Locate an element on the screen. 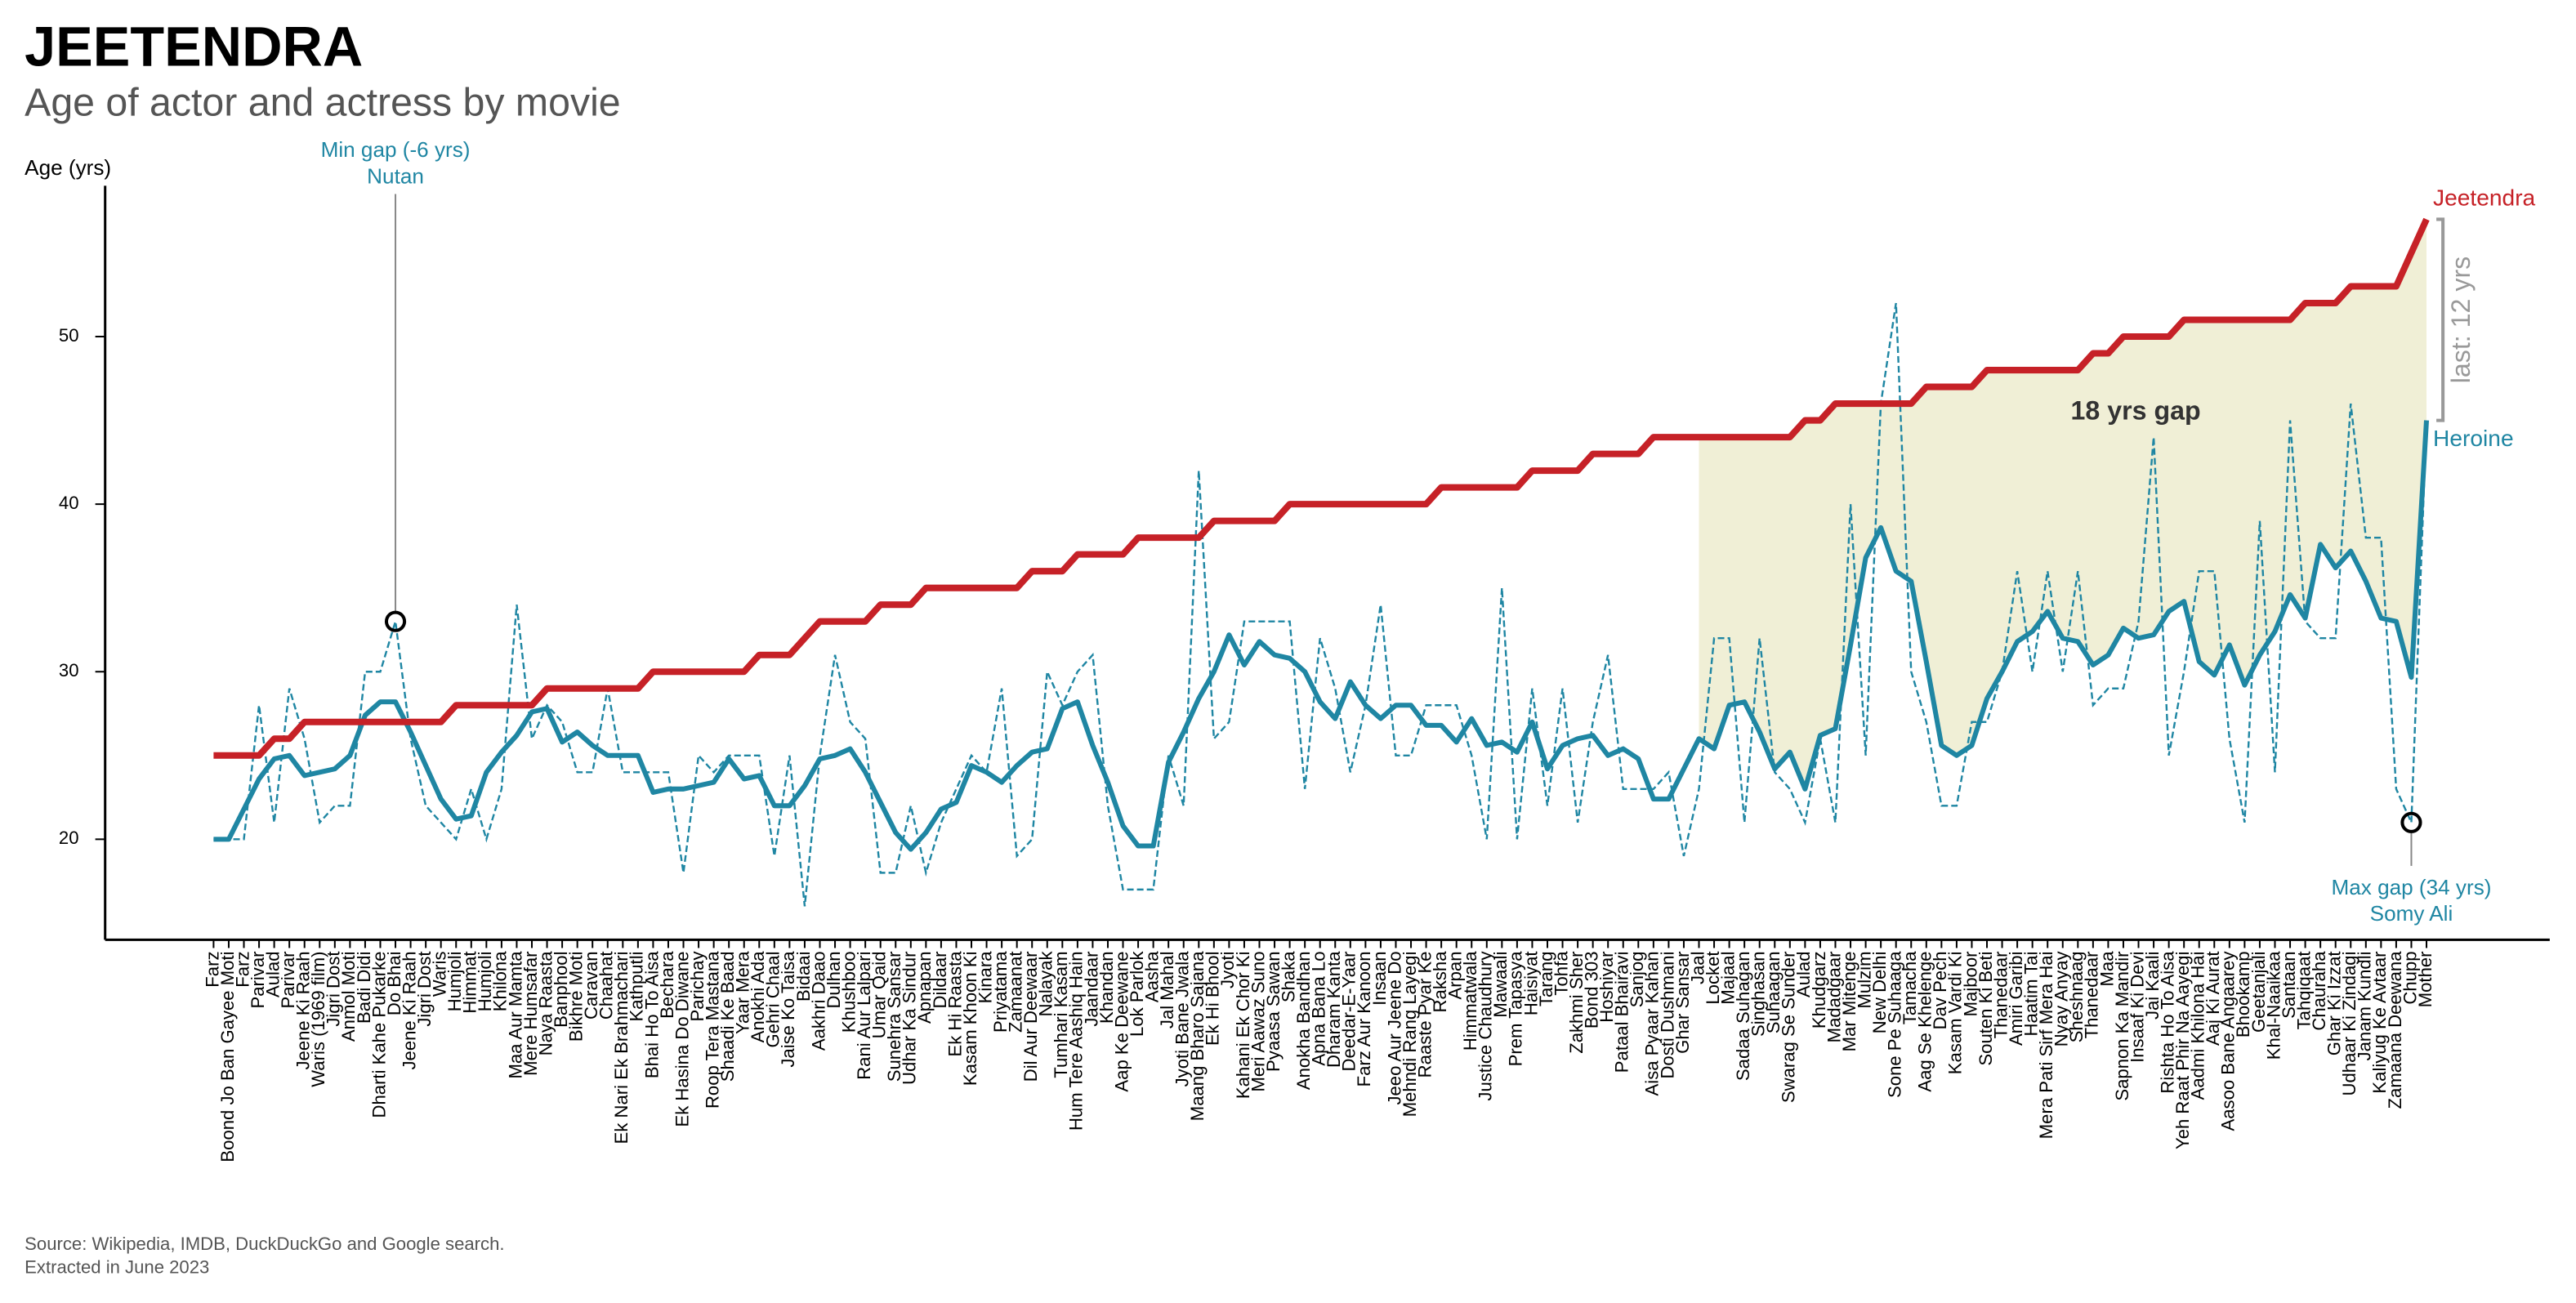  x-tick-label: Banphool is located at coordinates (561, 989).